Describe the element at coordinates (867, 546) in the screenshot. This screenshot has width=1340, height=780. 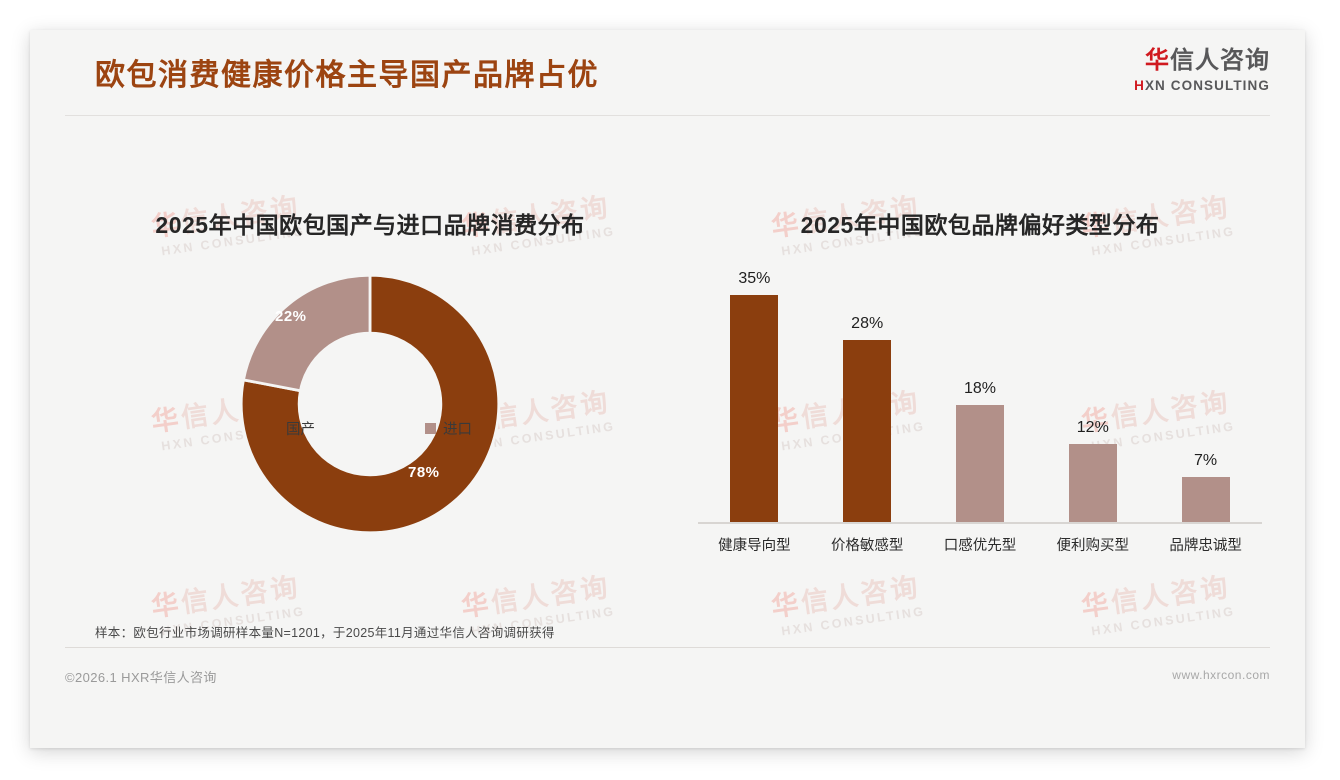
I see `bar-category-label-1: 价格敏感型` at that location.